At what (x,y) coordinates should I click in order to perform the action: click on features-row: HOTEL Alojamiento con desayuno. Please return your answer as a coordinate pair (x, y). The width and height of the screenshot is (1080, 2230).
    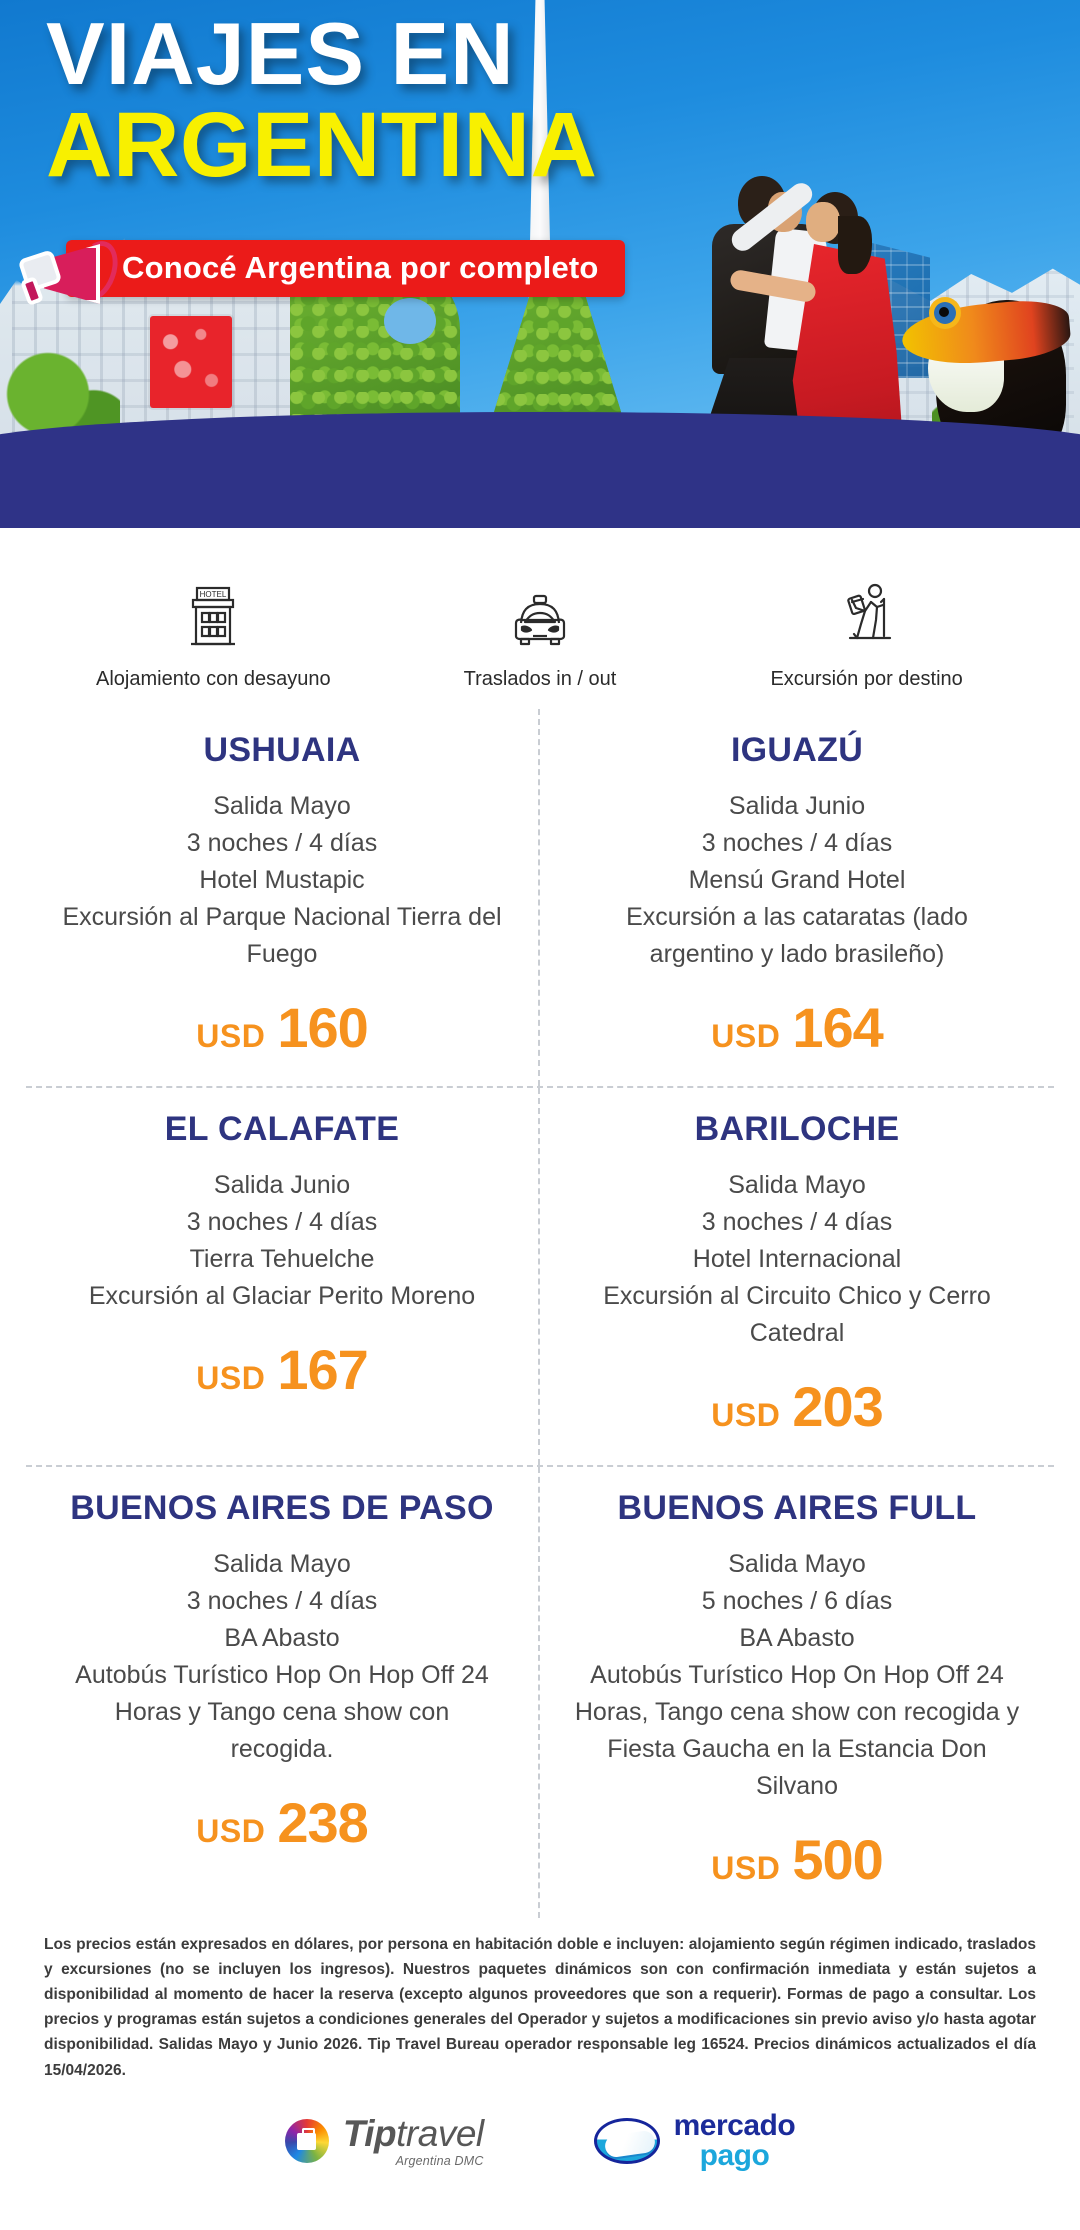
    Looking at the image, I should click on (540, 609).